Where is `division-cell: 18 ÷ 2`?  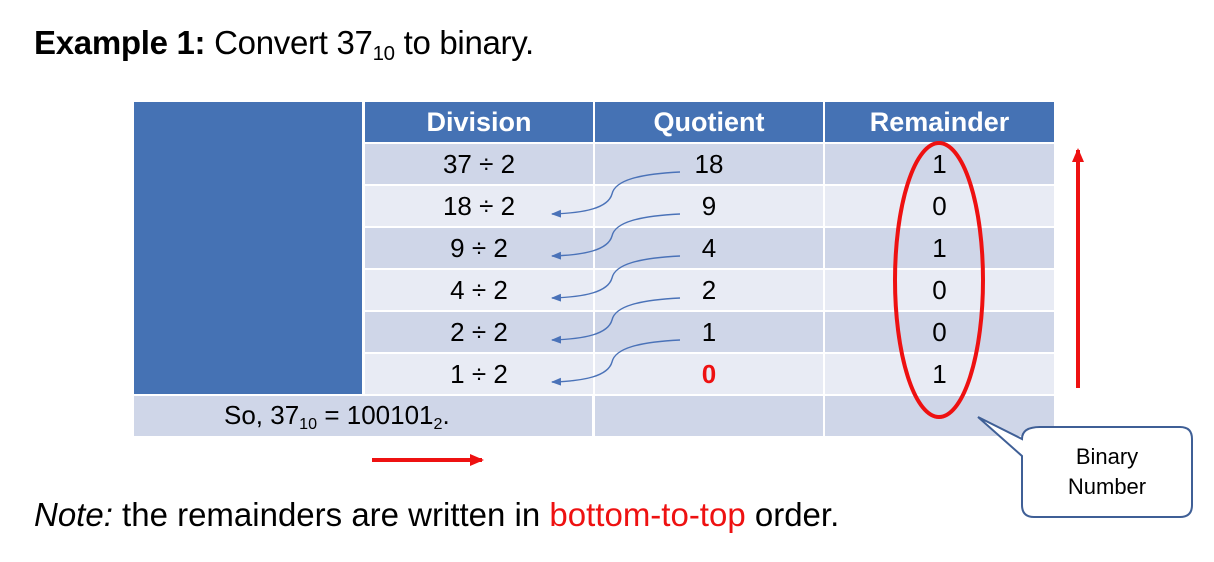
division-cell: 18 ÷ 2 is located at coordinates (479, 206).